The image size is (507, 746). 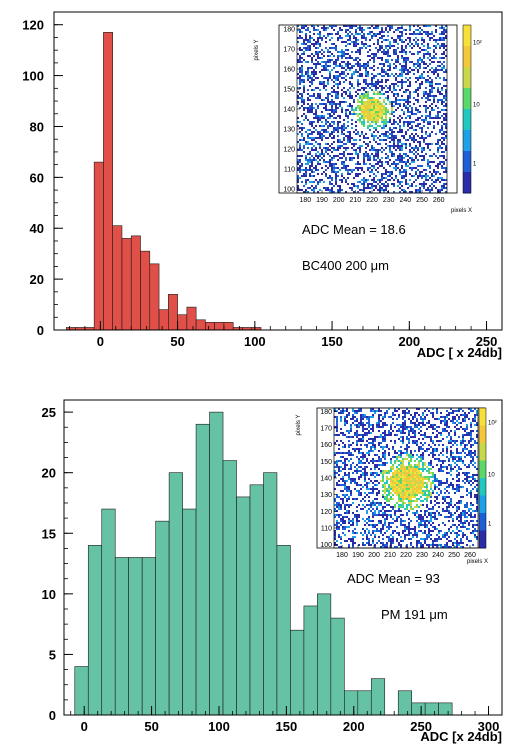 I want to click on y-tick-label: 80, so click(x=37, y=126).